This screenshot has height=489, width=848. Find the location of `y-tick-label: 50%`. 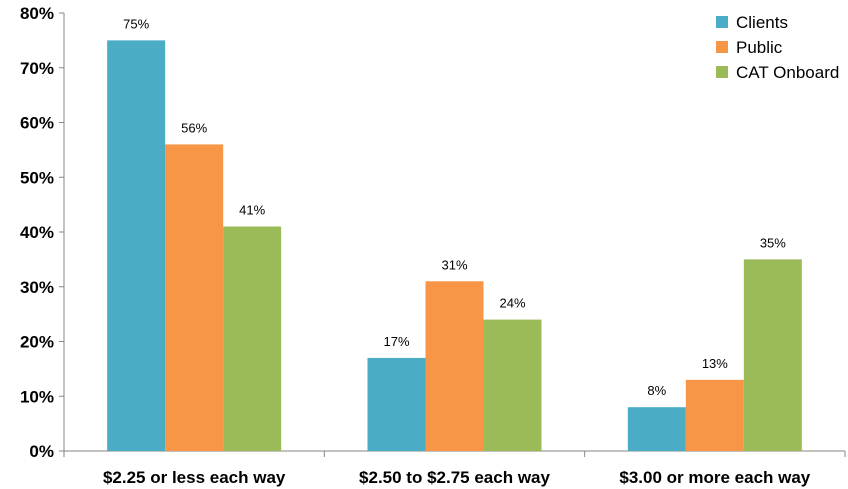

y-tick-label: 50% is located at coordinates (37, 177).